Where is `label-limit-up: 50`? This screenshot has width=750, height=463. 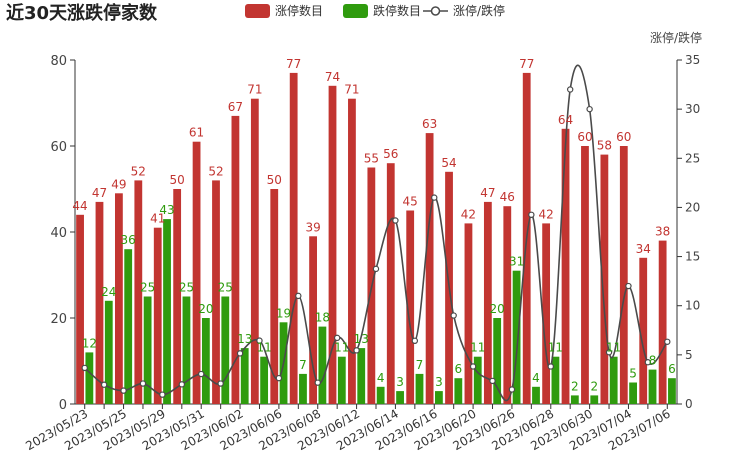 label-limit-up: 50 is located at coordinates (274, 180).